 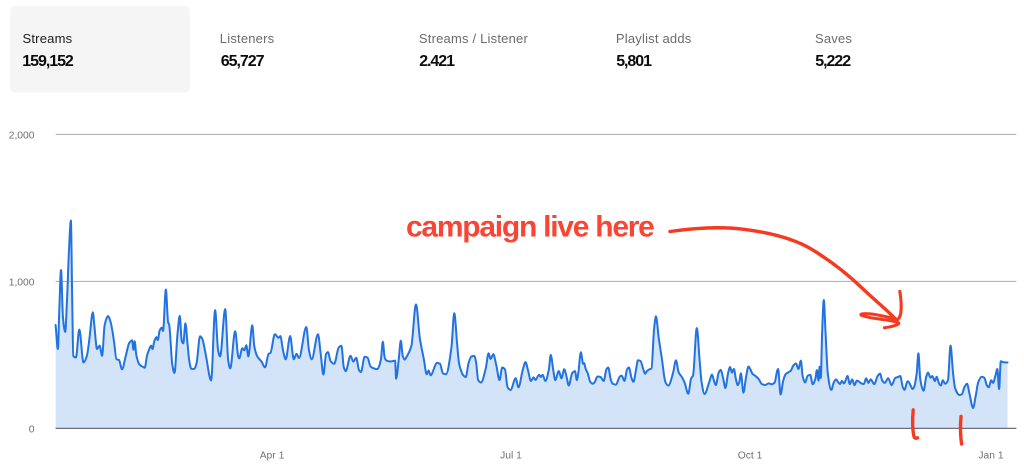 What do you see at coordinates (750, 456) in the screenshot?
I see `svg-text: Oct 1` at bounding box center [750, 456].